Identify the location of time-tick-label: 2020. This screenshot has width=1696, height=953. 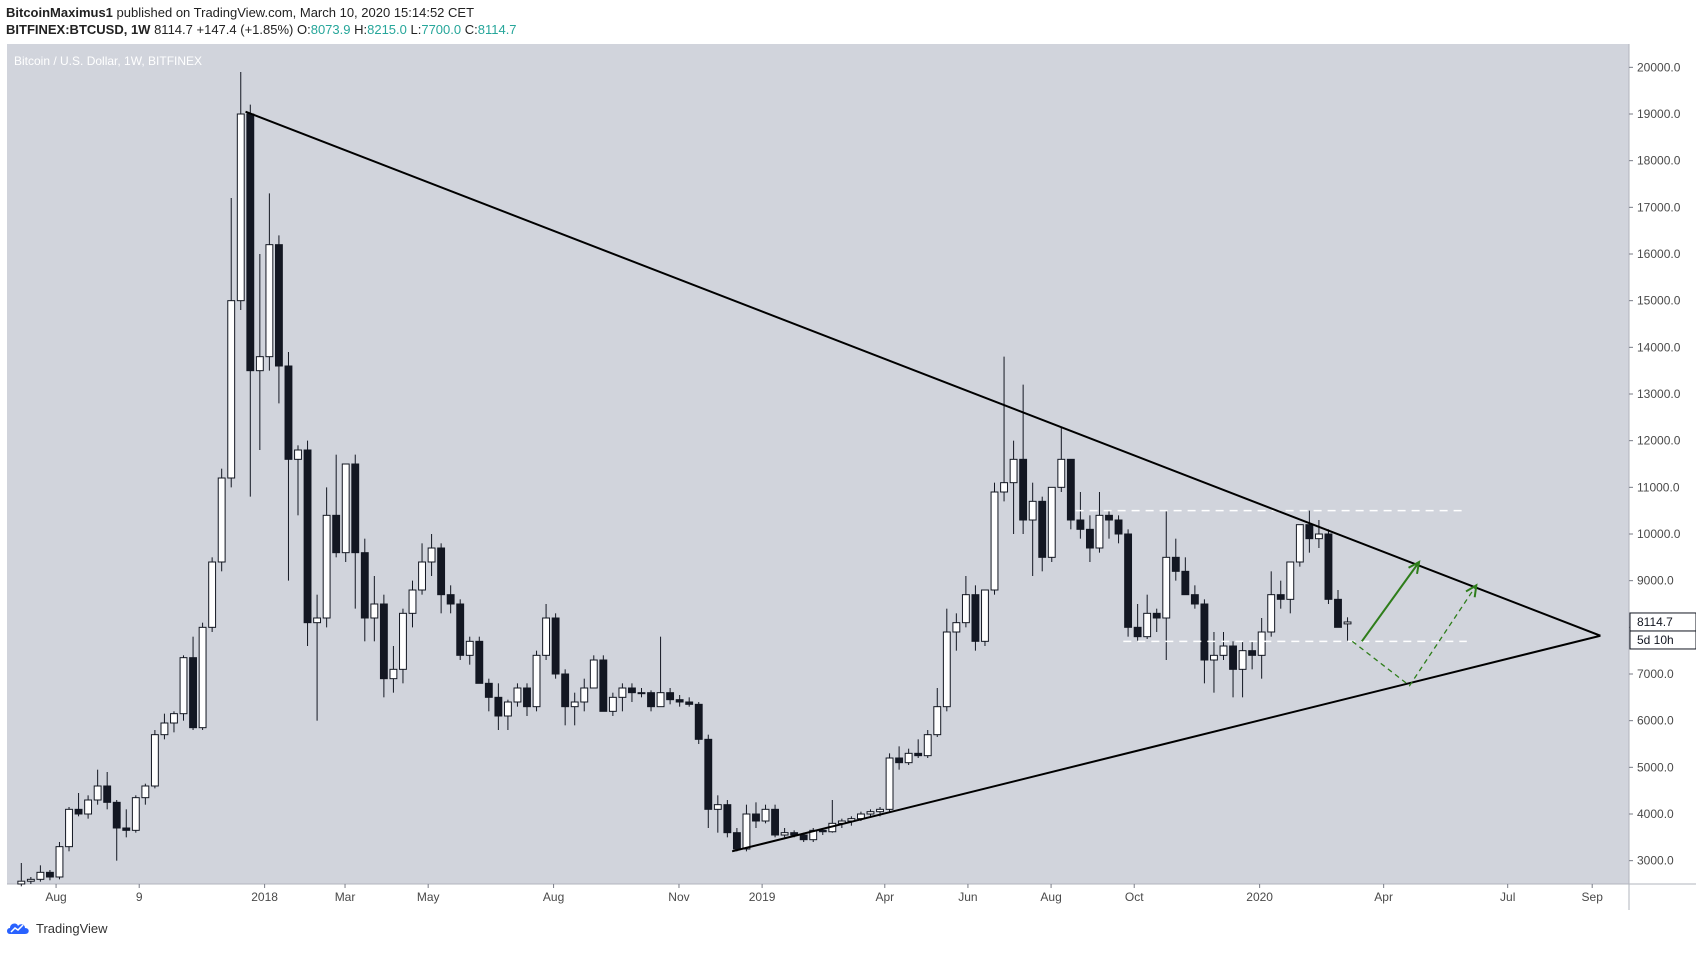
(1259, 897).